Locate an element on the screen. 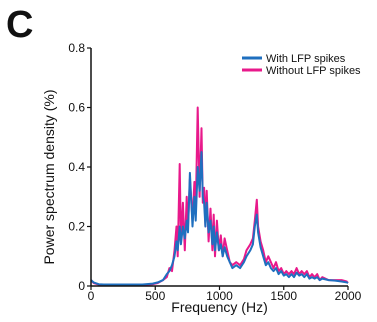  x-tick-label: 1000 is located at coordinates (219, 296).